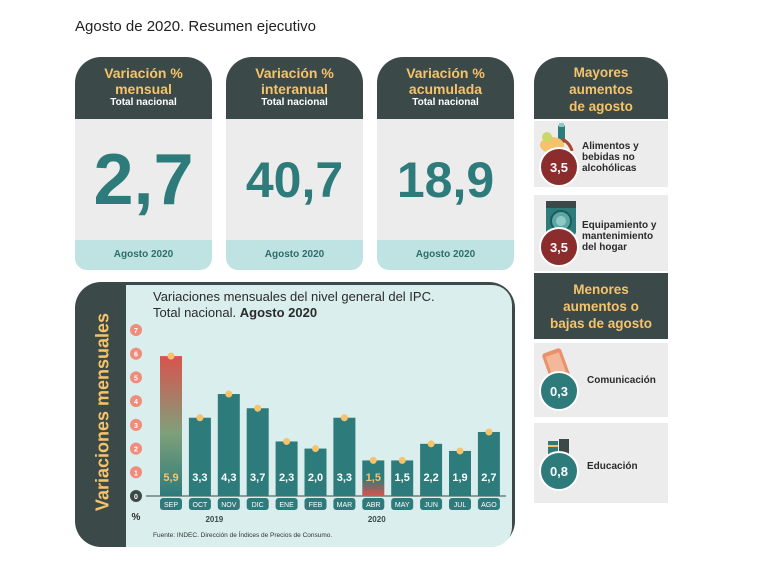 The image size is (768, 576). Describe the element at coordinates (373, 505) in the screenshot. I see `category-label: ABR` at that location.